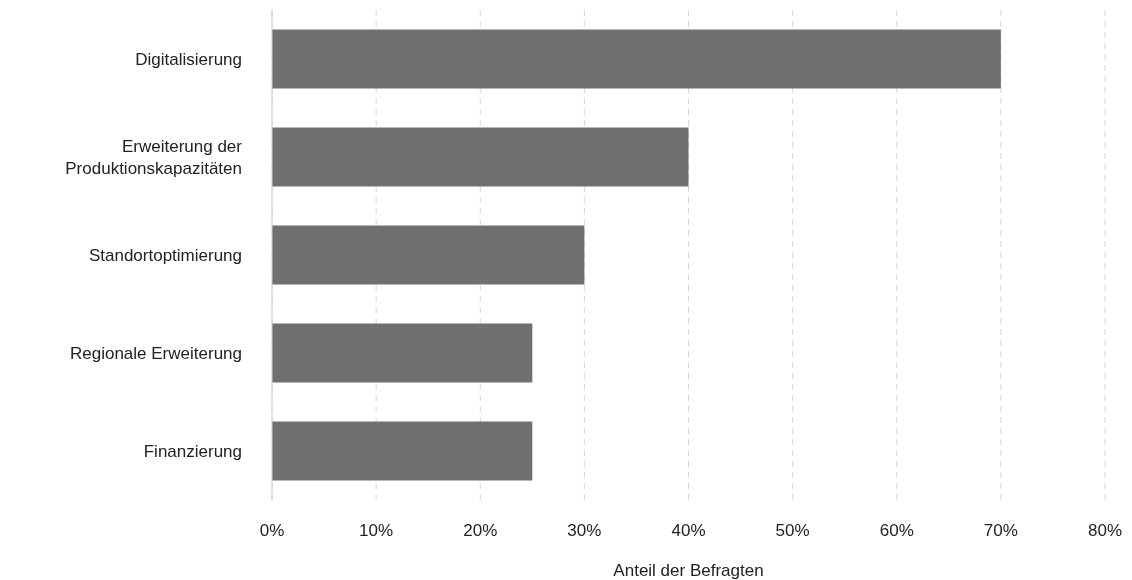 The image size is (1132, 580). What do you see at coordinates (188, 59) in the screenshot?
I see `y-tick-label: Digitalisierung` at bounding box center [188, 59].